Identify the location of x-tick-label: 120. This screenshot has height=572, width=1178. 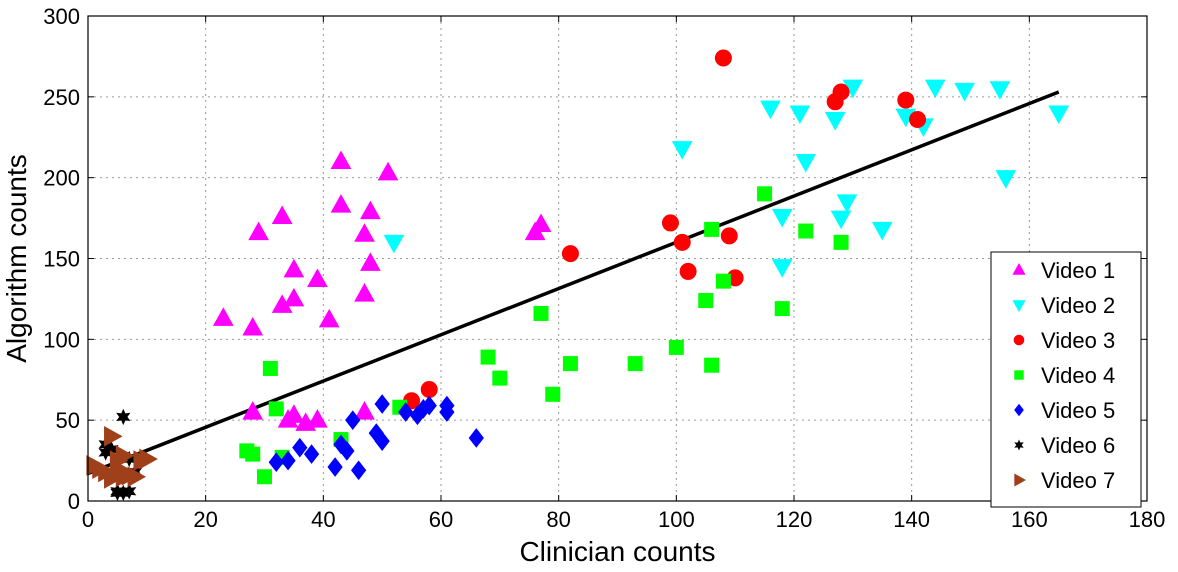
(794, 519).